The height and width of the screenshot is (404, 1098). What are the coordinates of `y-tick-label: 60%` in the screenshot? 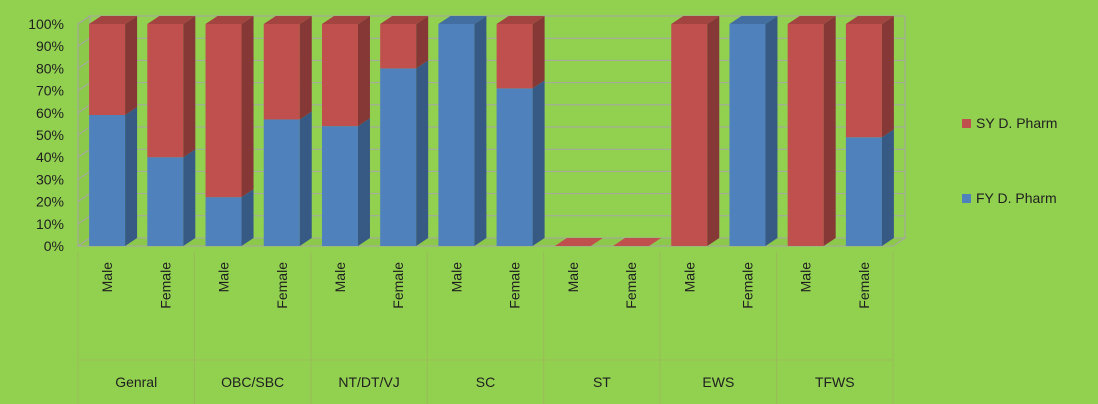 It's located at (50, 113).